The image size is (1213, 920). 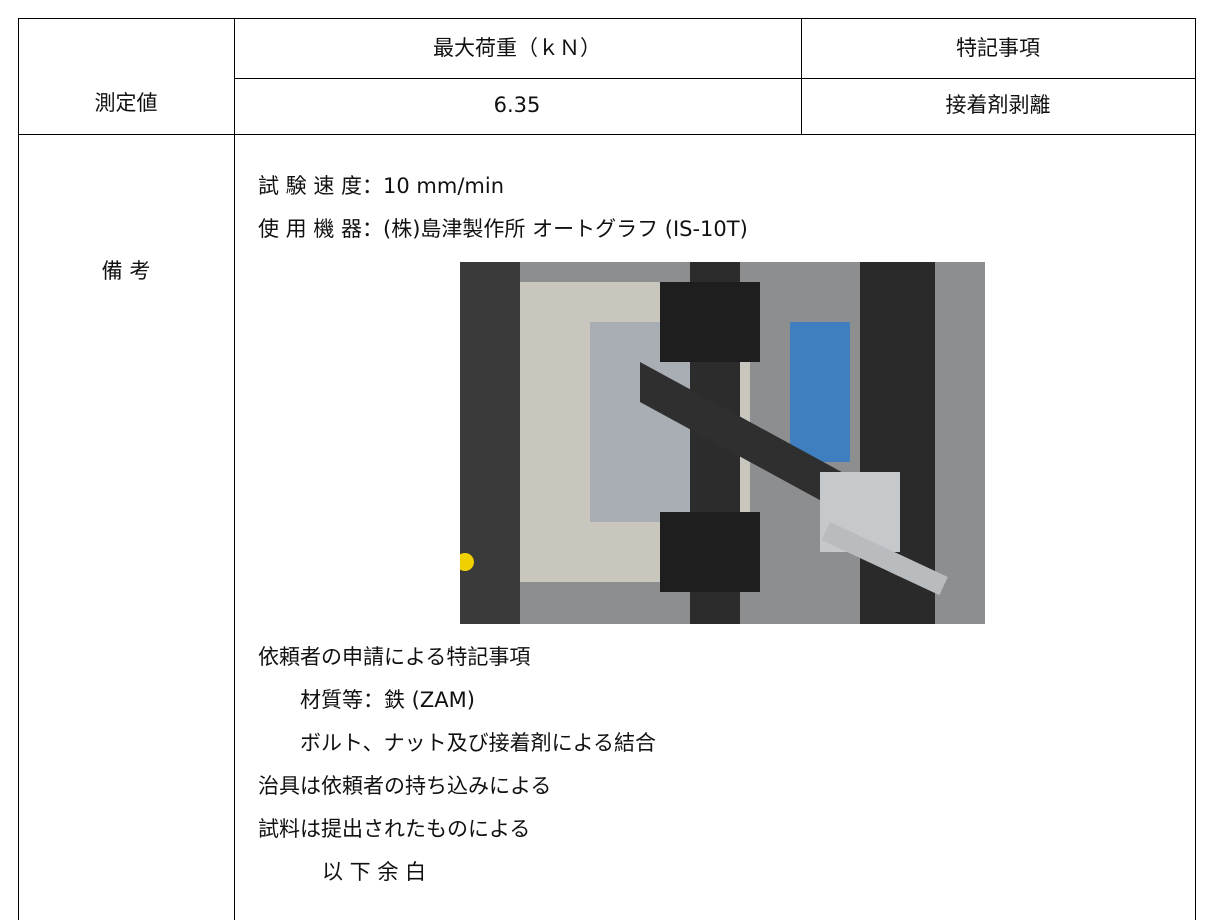 What do you see at coordinates (126, 103) in the screenshot?
I see `row-label: 測定値` at bounding box center [126, 103].